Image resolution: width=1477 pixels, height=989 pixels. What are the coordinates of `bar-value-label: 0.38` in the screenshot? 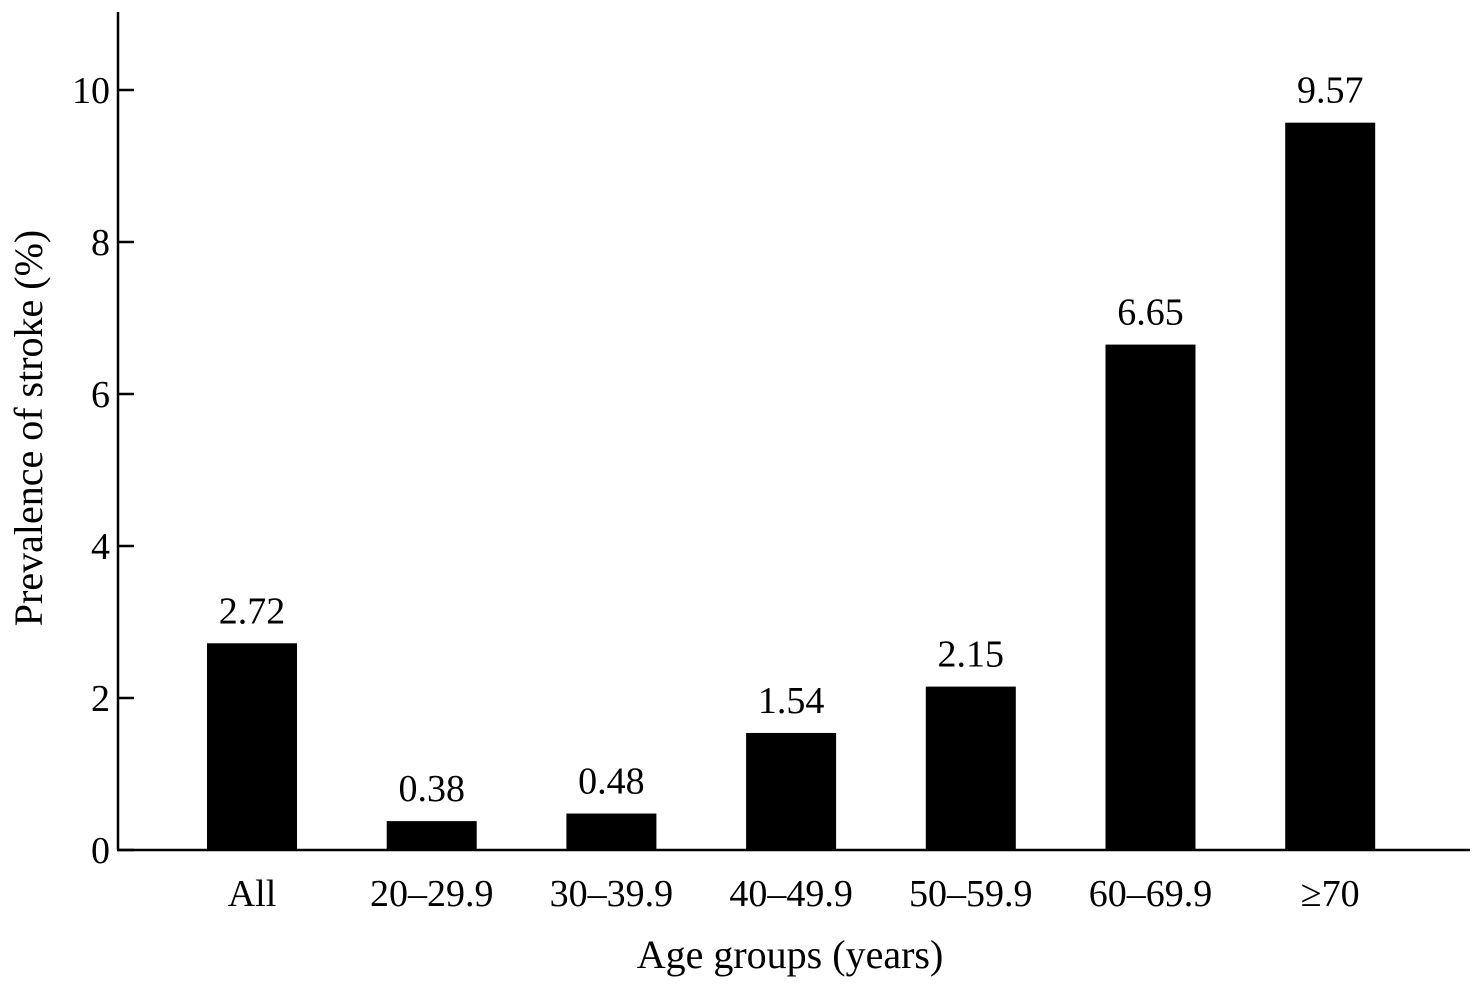 It's located at (431, 789).